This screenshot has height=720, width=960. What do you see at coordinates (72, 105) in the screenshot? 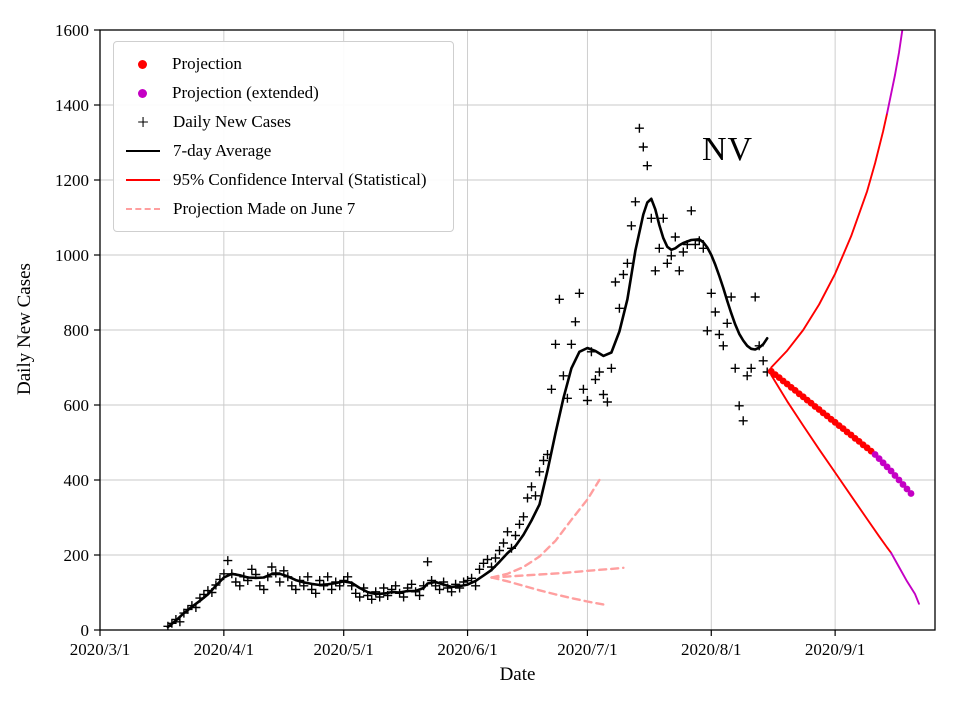
I see `svg-text: 1400` at bounding box center [72, 105].